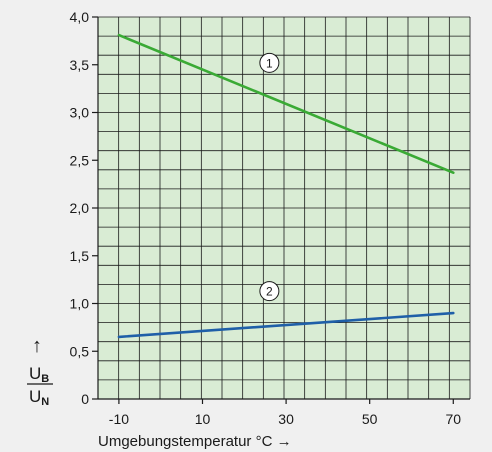  I want to click on curve-marker-2-circle, so click(269, 291).